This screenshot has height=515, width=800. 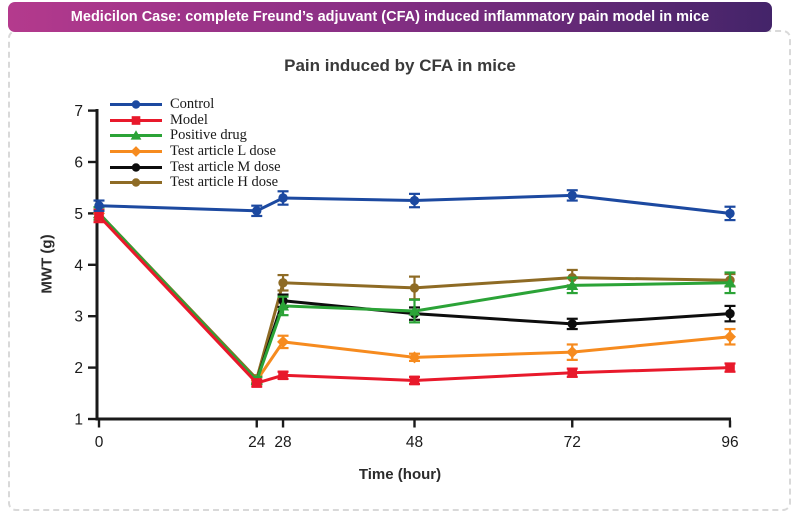 What do you see at coordinates (189, 119) in the screenshot?
I see `legend-label: Model` at bounding box center [189, 119].